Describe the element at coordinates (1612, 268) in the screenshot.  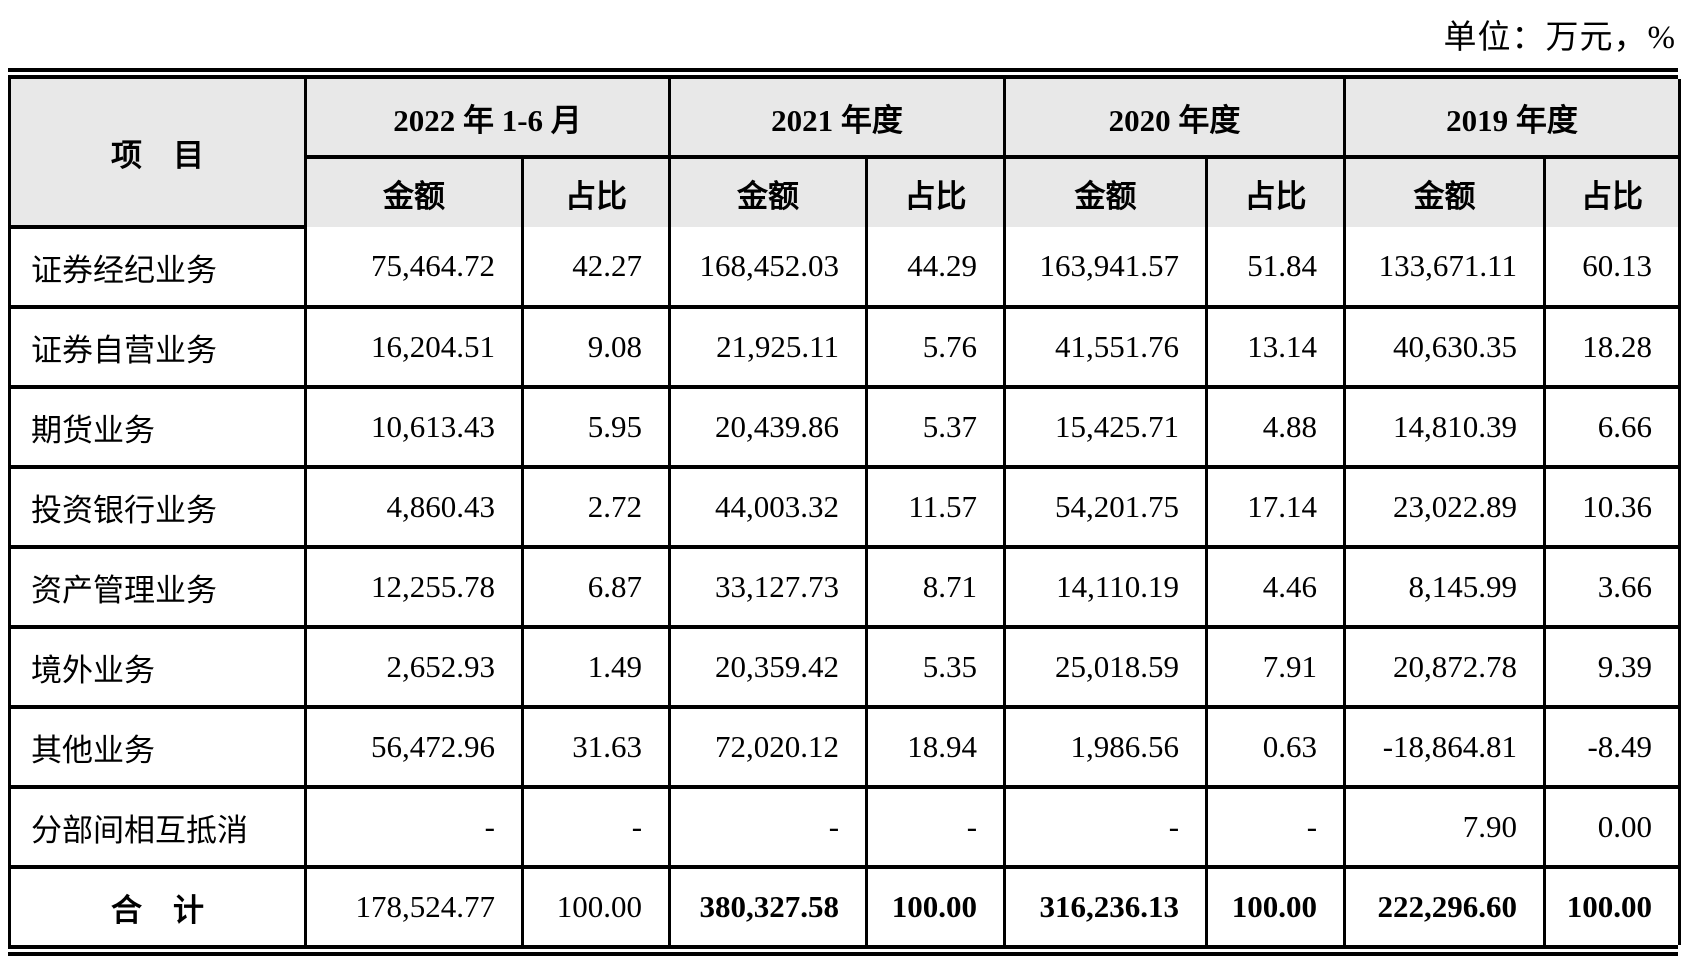
I see `ratio-cell: 60.13` at that location.